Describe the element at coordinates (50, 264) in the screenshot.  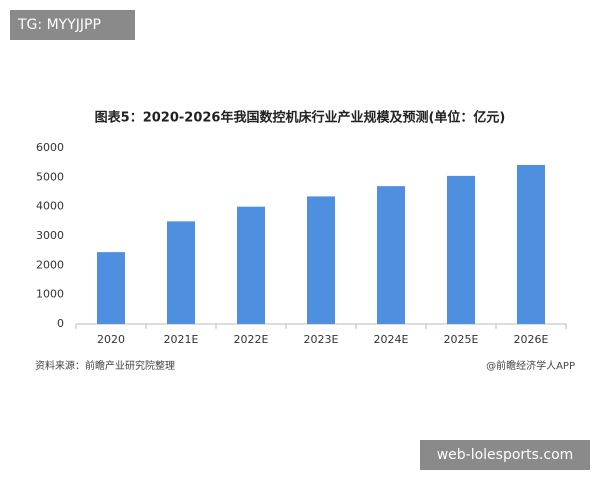
I see `y-tick-label: 2000` at that location.